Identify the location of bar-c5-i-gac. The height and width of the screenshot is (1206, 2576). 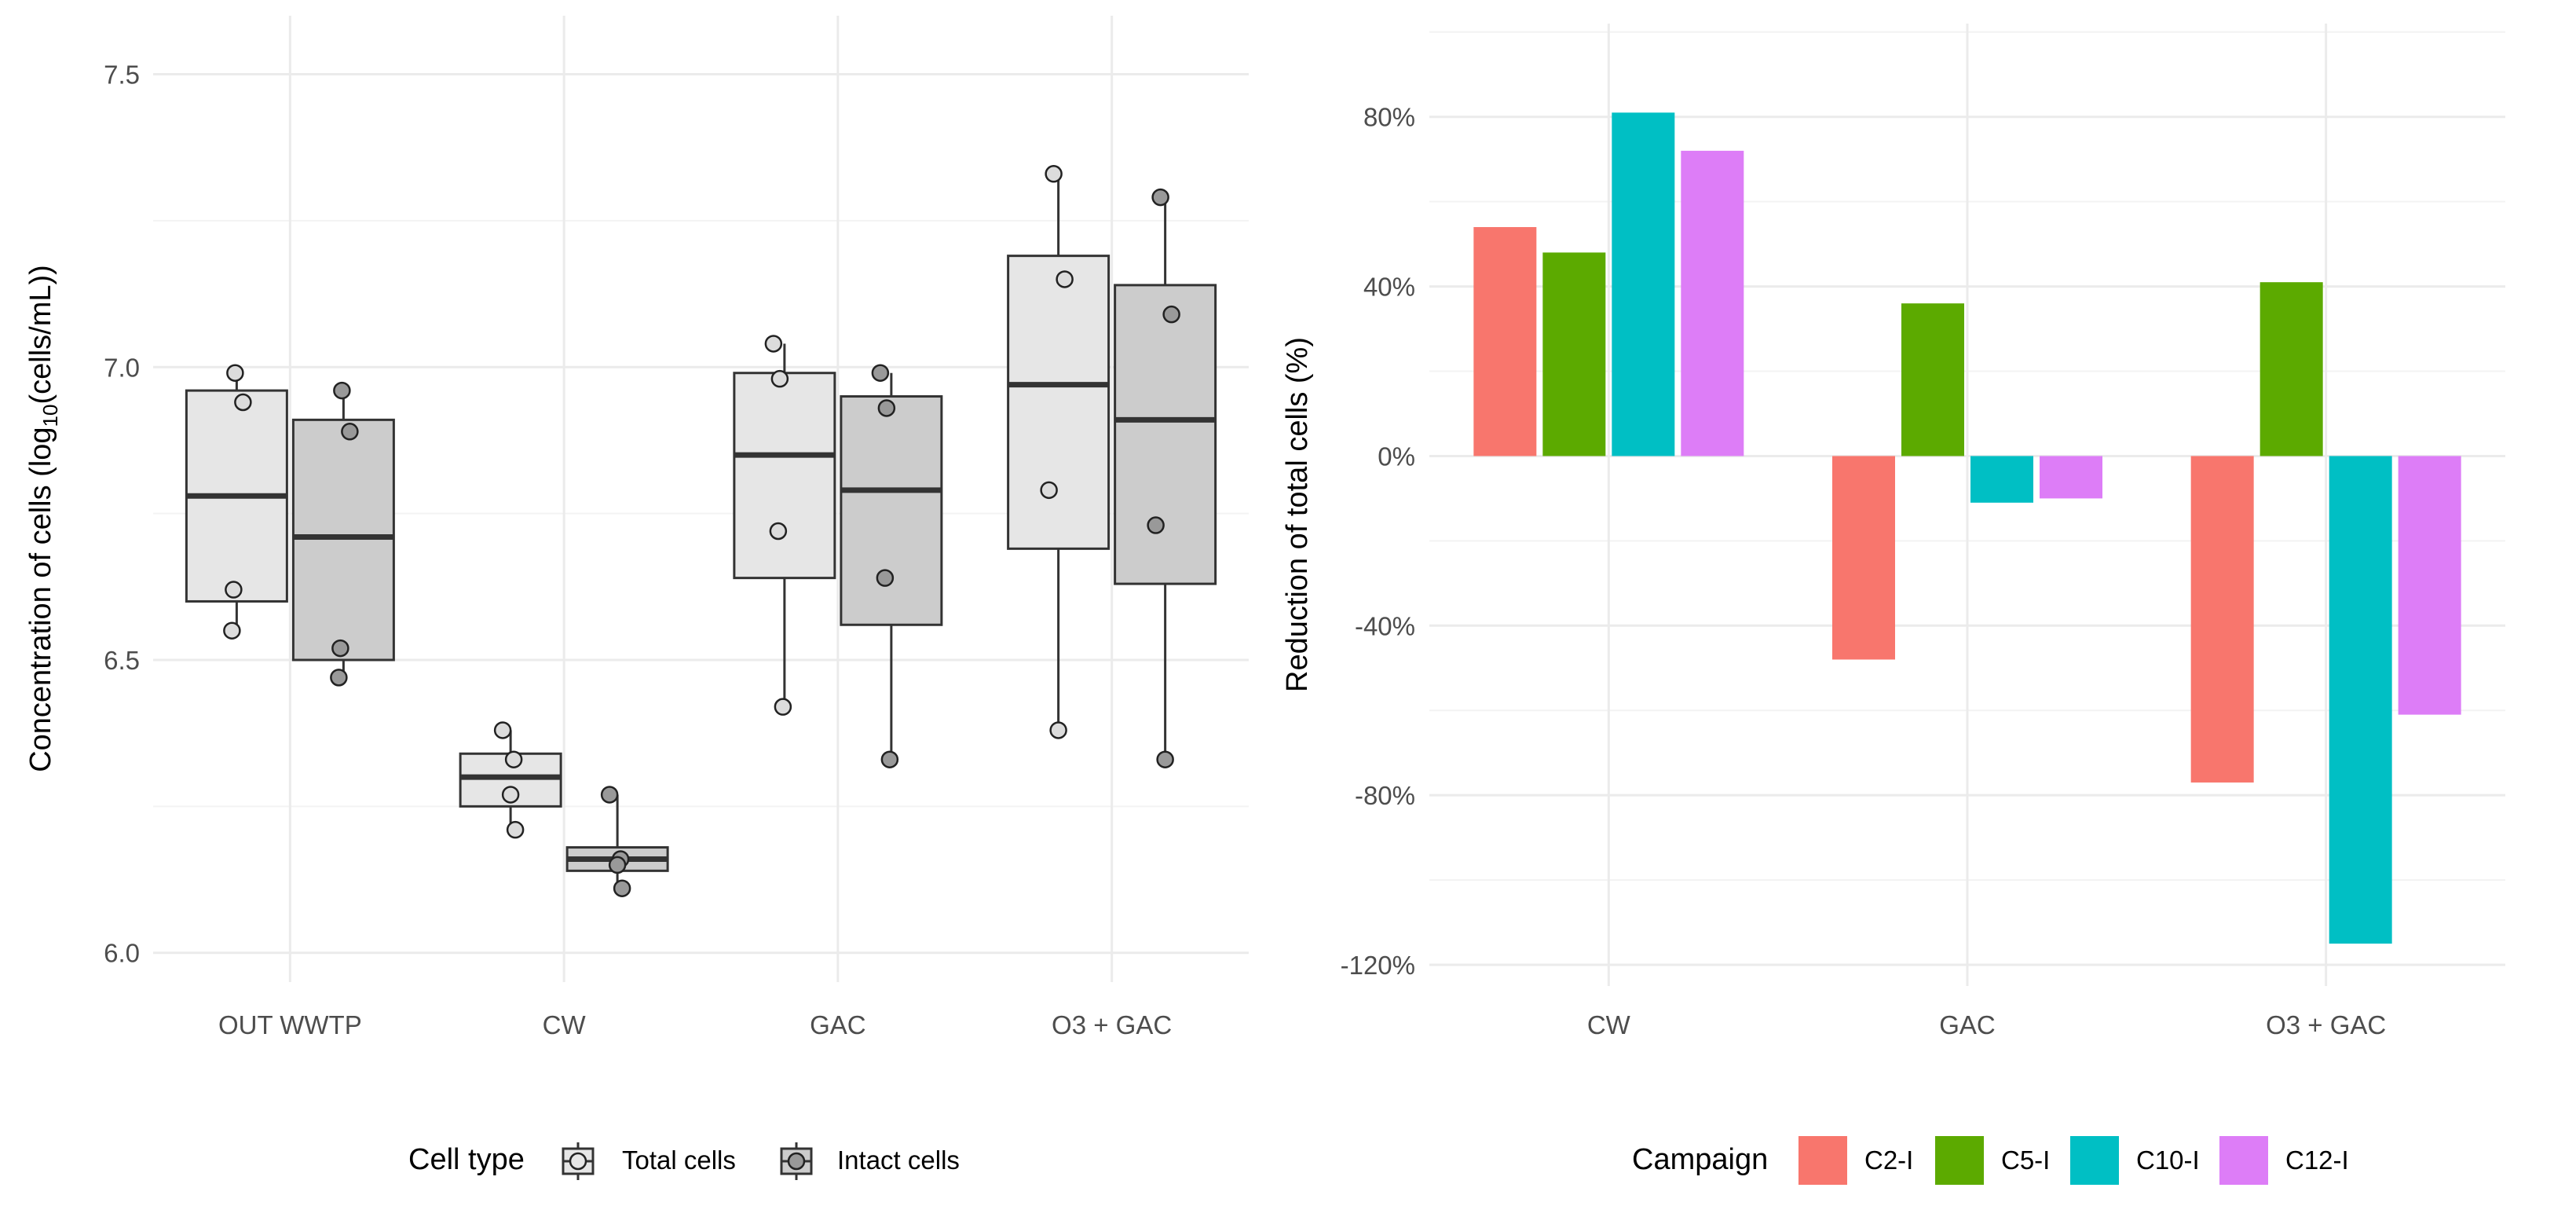
(1932, 379).